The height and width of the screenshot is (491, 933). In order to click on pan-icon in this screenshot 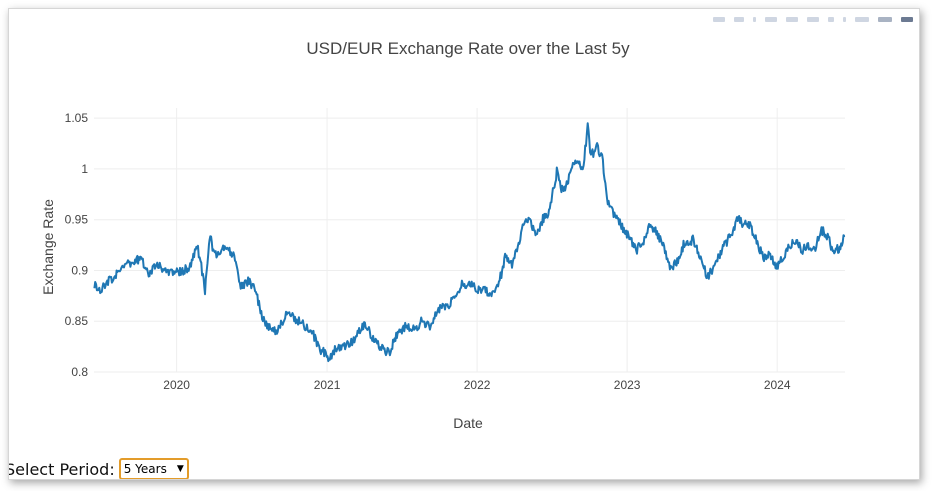, I will do `click(754, 19)`.